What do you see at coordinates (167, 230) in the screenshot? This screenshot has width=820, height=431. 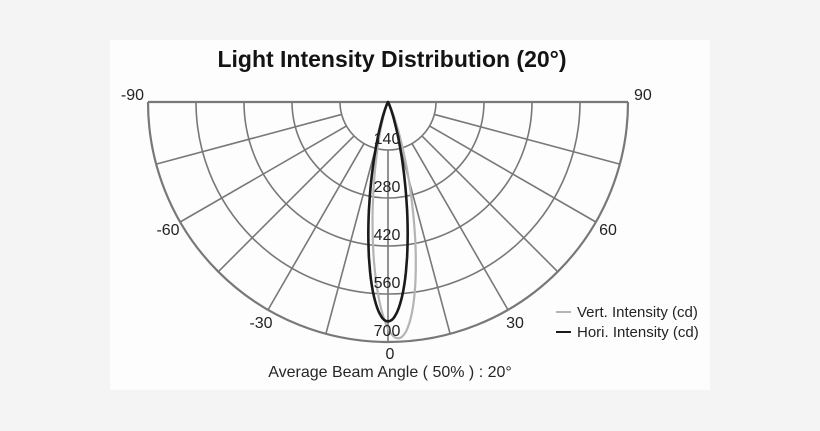 I see `angle-tick-label--60: -60` at bounding box center [167, 230].